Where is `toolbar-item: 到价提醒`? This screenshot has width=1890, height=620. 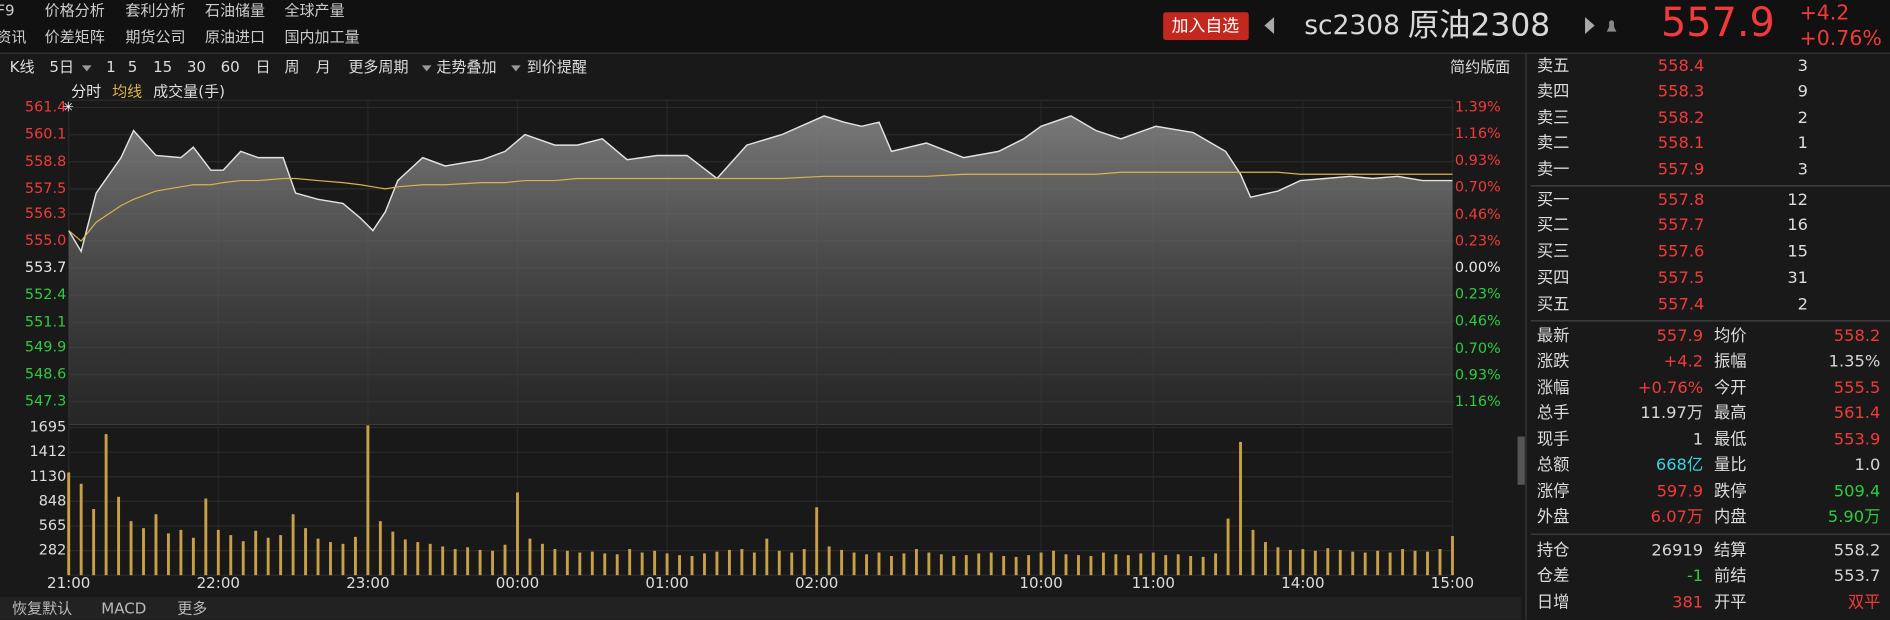
toolbar-item: 到价提醒 is located at coordinates (557, 67).